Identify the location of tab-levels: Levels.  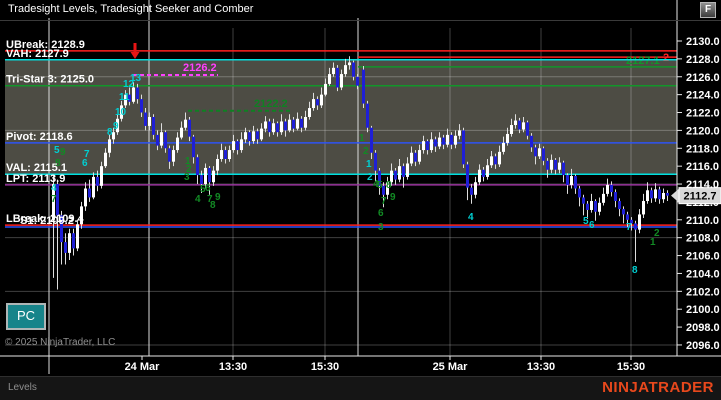
(22, 387).